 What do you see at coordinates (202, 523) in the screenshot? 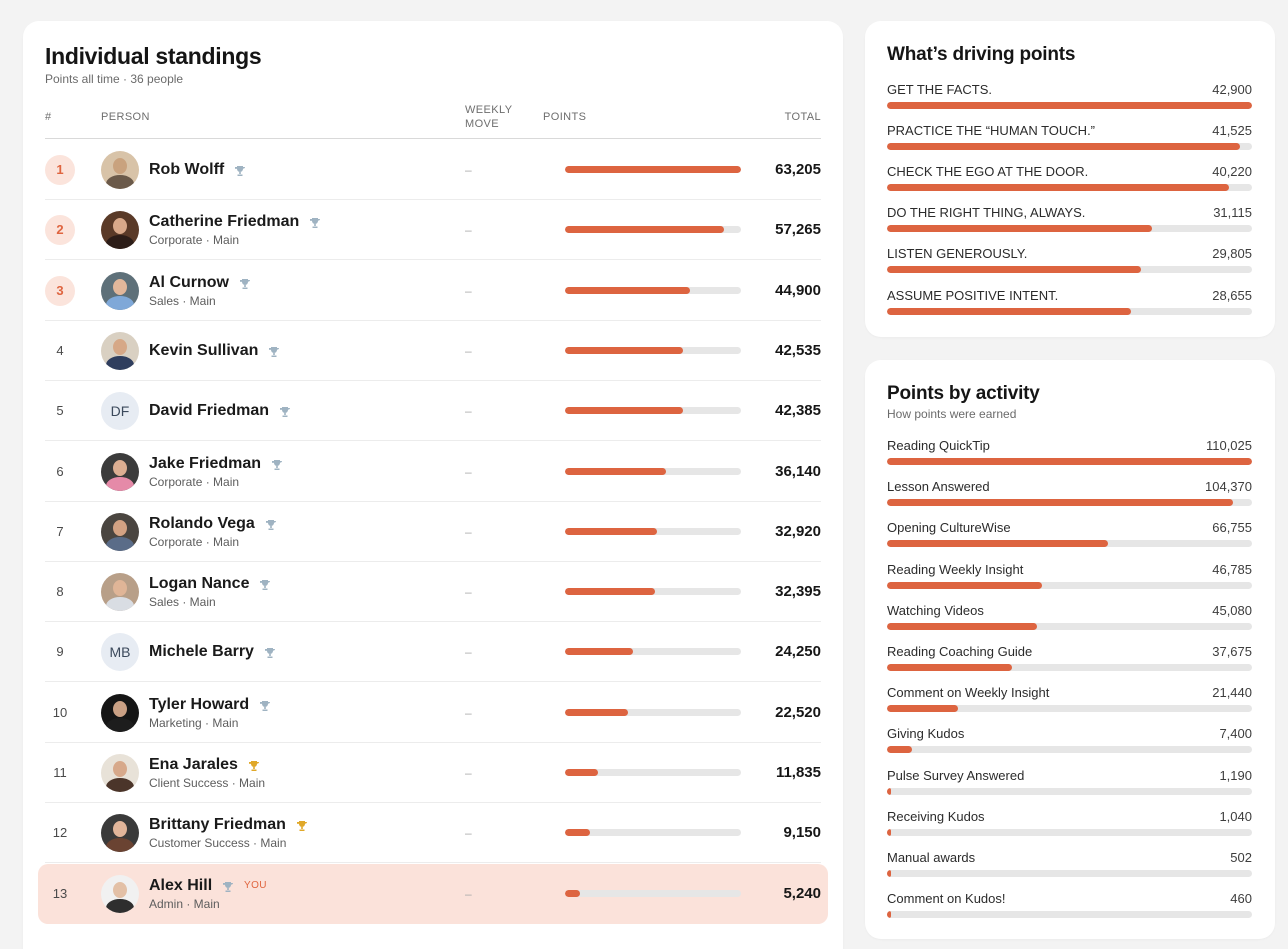
I see `person-name: Rolando Vega` at bounding box center [202, 523].